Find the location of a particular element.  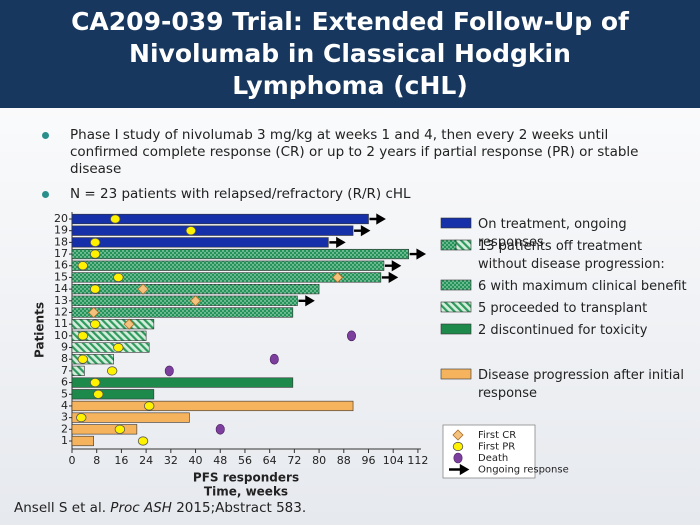

y-tick-label: 17 is located at coordinates (61, 253).